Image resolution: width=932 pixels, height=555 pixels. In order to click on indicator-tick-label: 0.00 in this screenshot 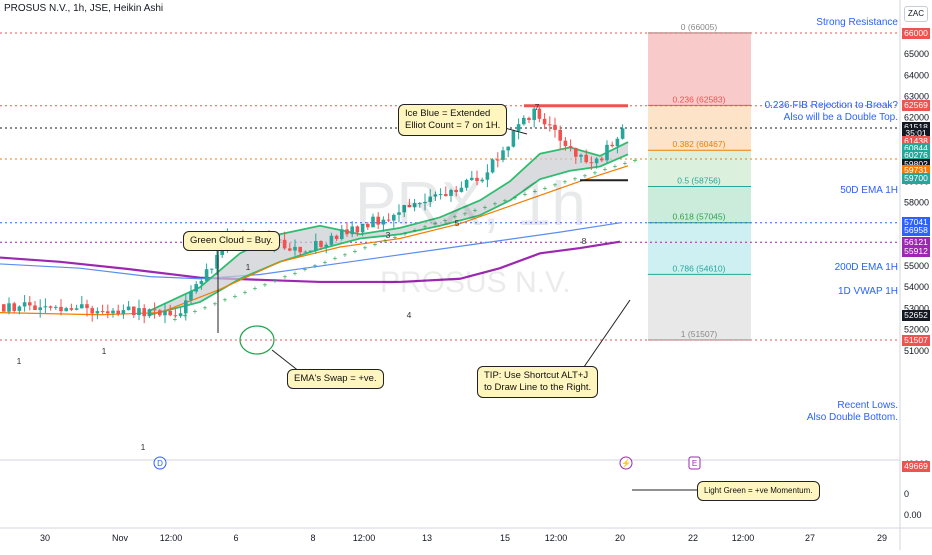, I will do `click(913, 515)`.